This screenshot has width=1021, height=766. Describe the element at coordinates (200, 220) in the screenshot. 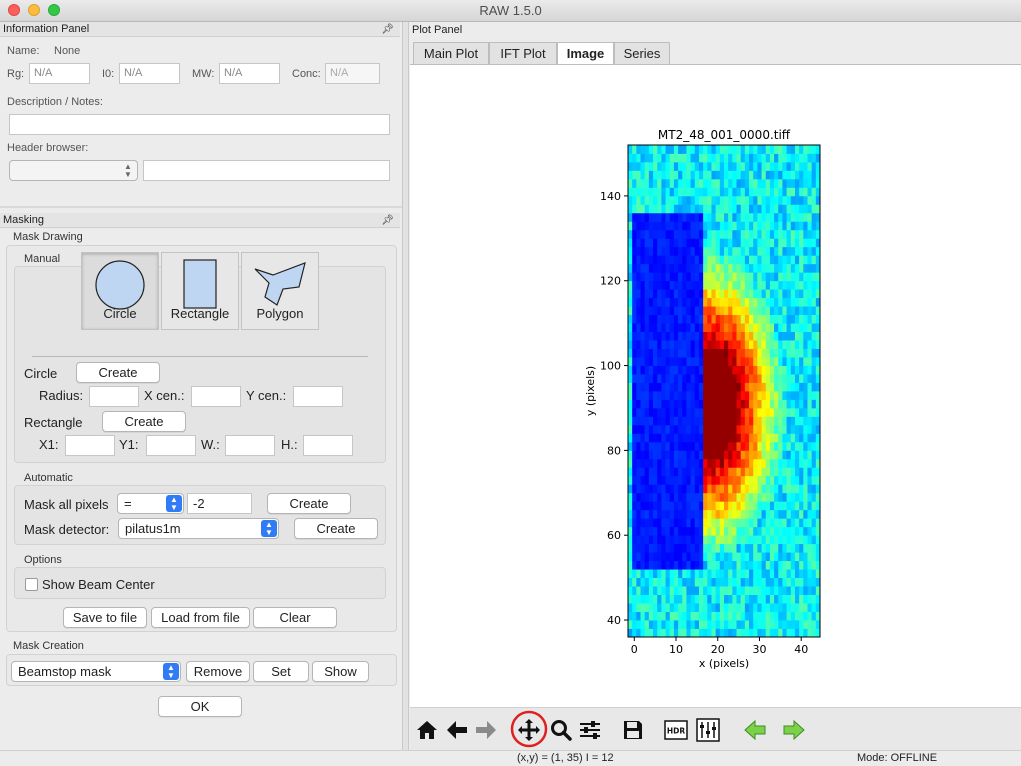

I see `masking-panel-header: Masking 📌︎` at that location.